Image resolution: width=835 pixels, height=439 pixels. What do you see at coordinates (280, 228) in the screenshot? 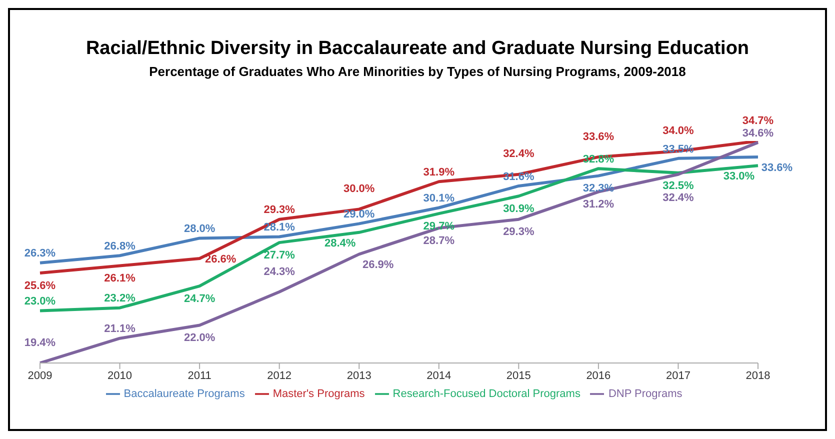
I see `data-label: 28.1%` at bounding box center [280, 228].